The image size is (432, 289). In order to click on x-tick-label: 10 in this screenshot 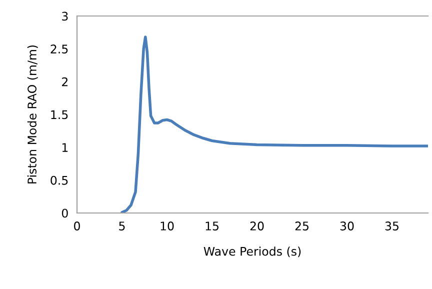, I will do `click(167, 226)`.